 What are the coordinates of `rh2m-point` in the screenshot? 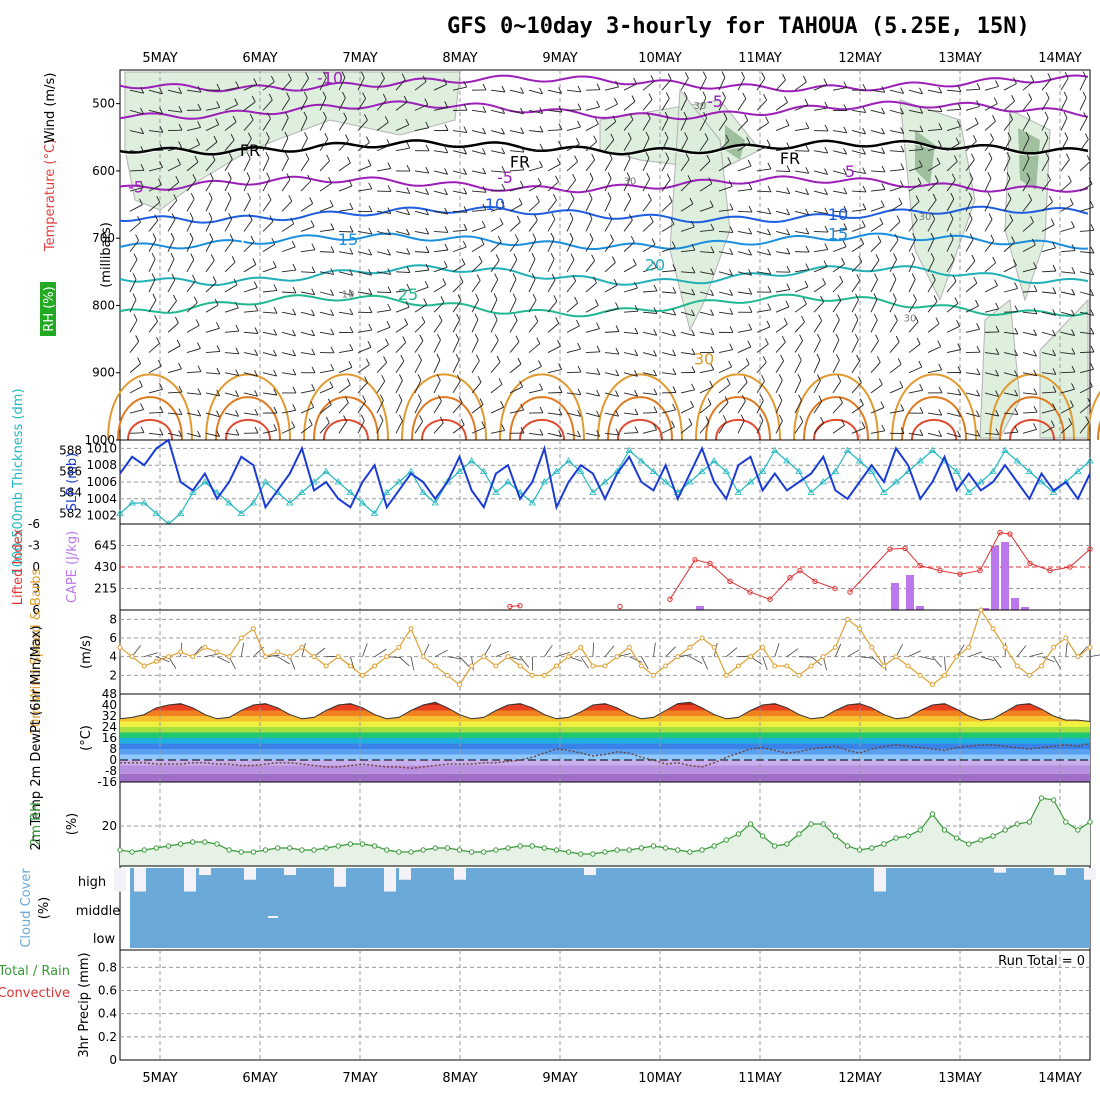 It's located at (678, 850).